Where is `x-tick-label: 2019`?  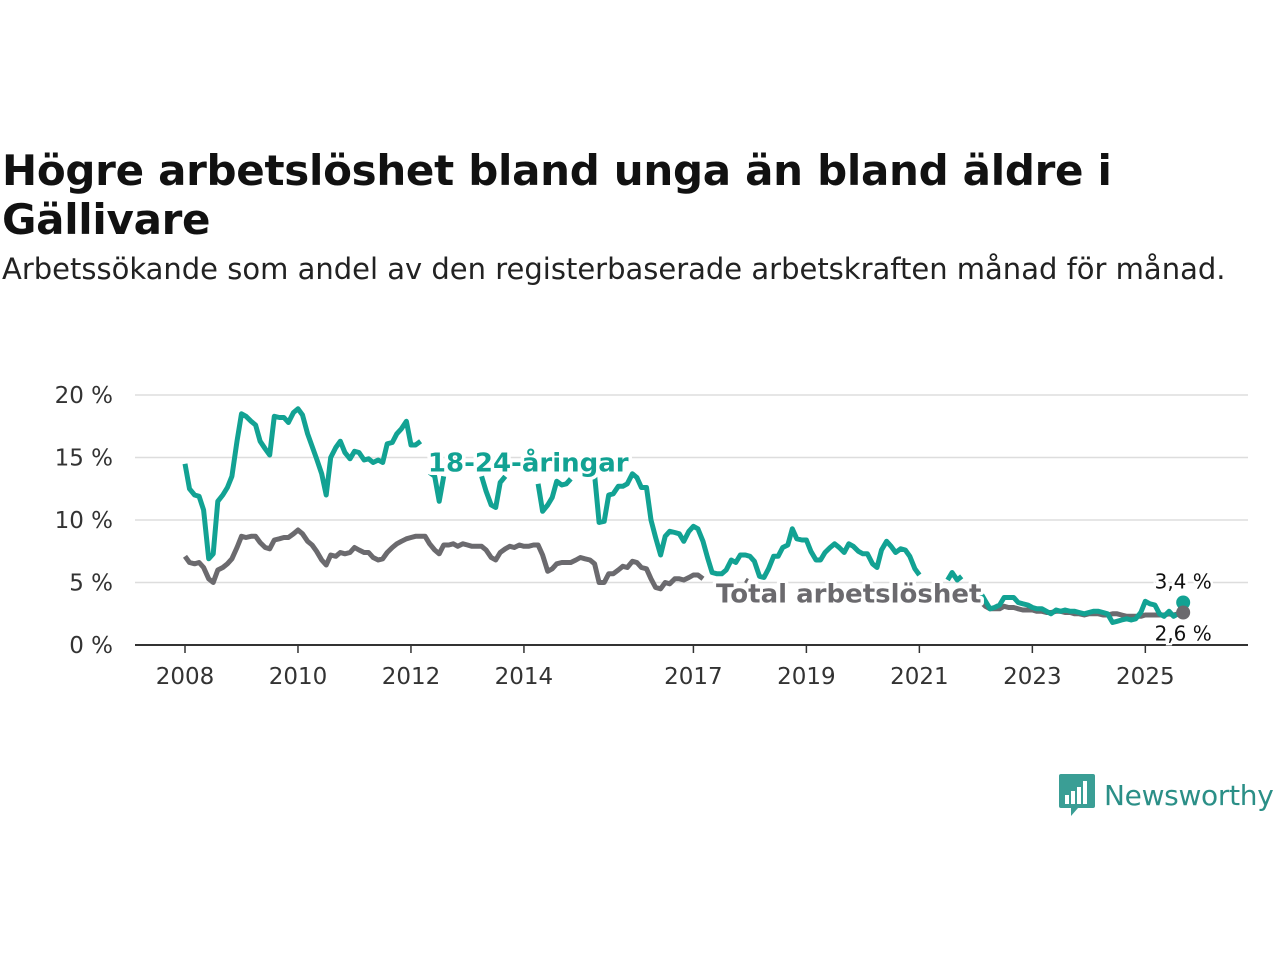
x-tick-label: 2019 is located at coordinates (806, 677).